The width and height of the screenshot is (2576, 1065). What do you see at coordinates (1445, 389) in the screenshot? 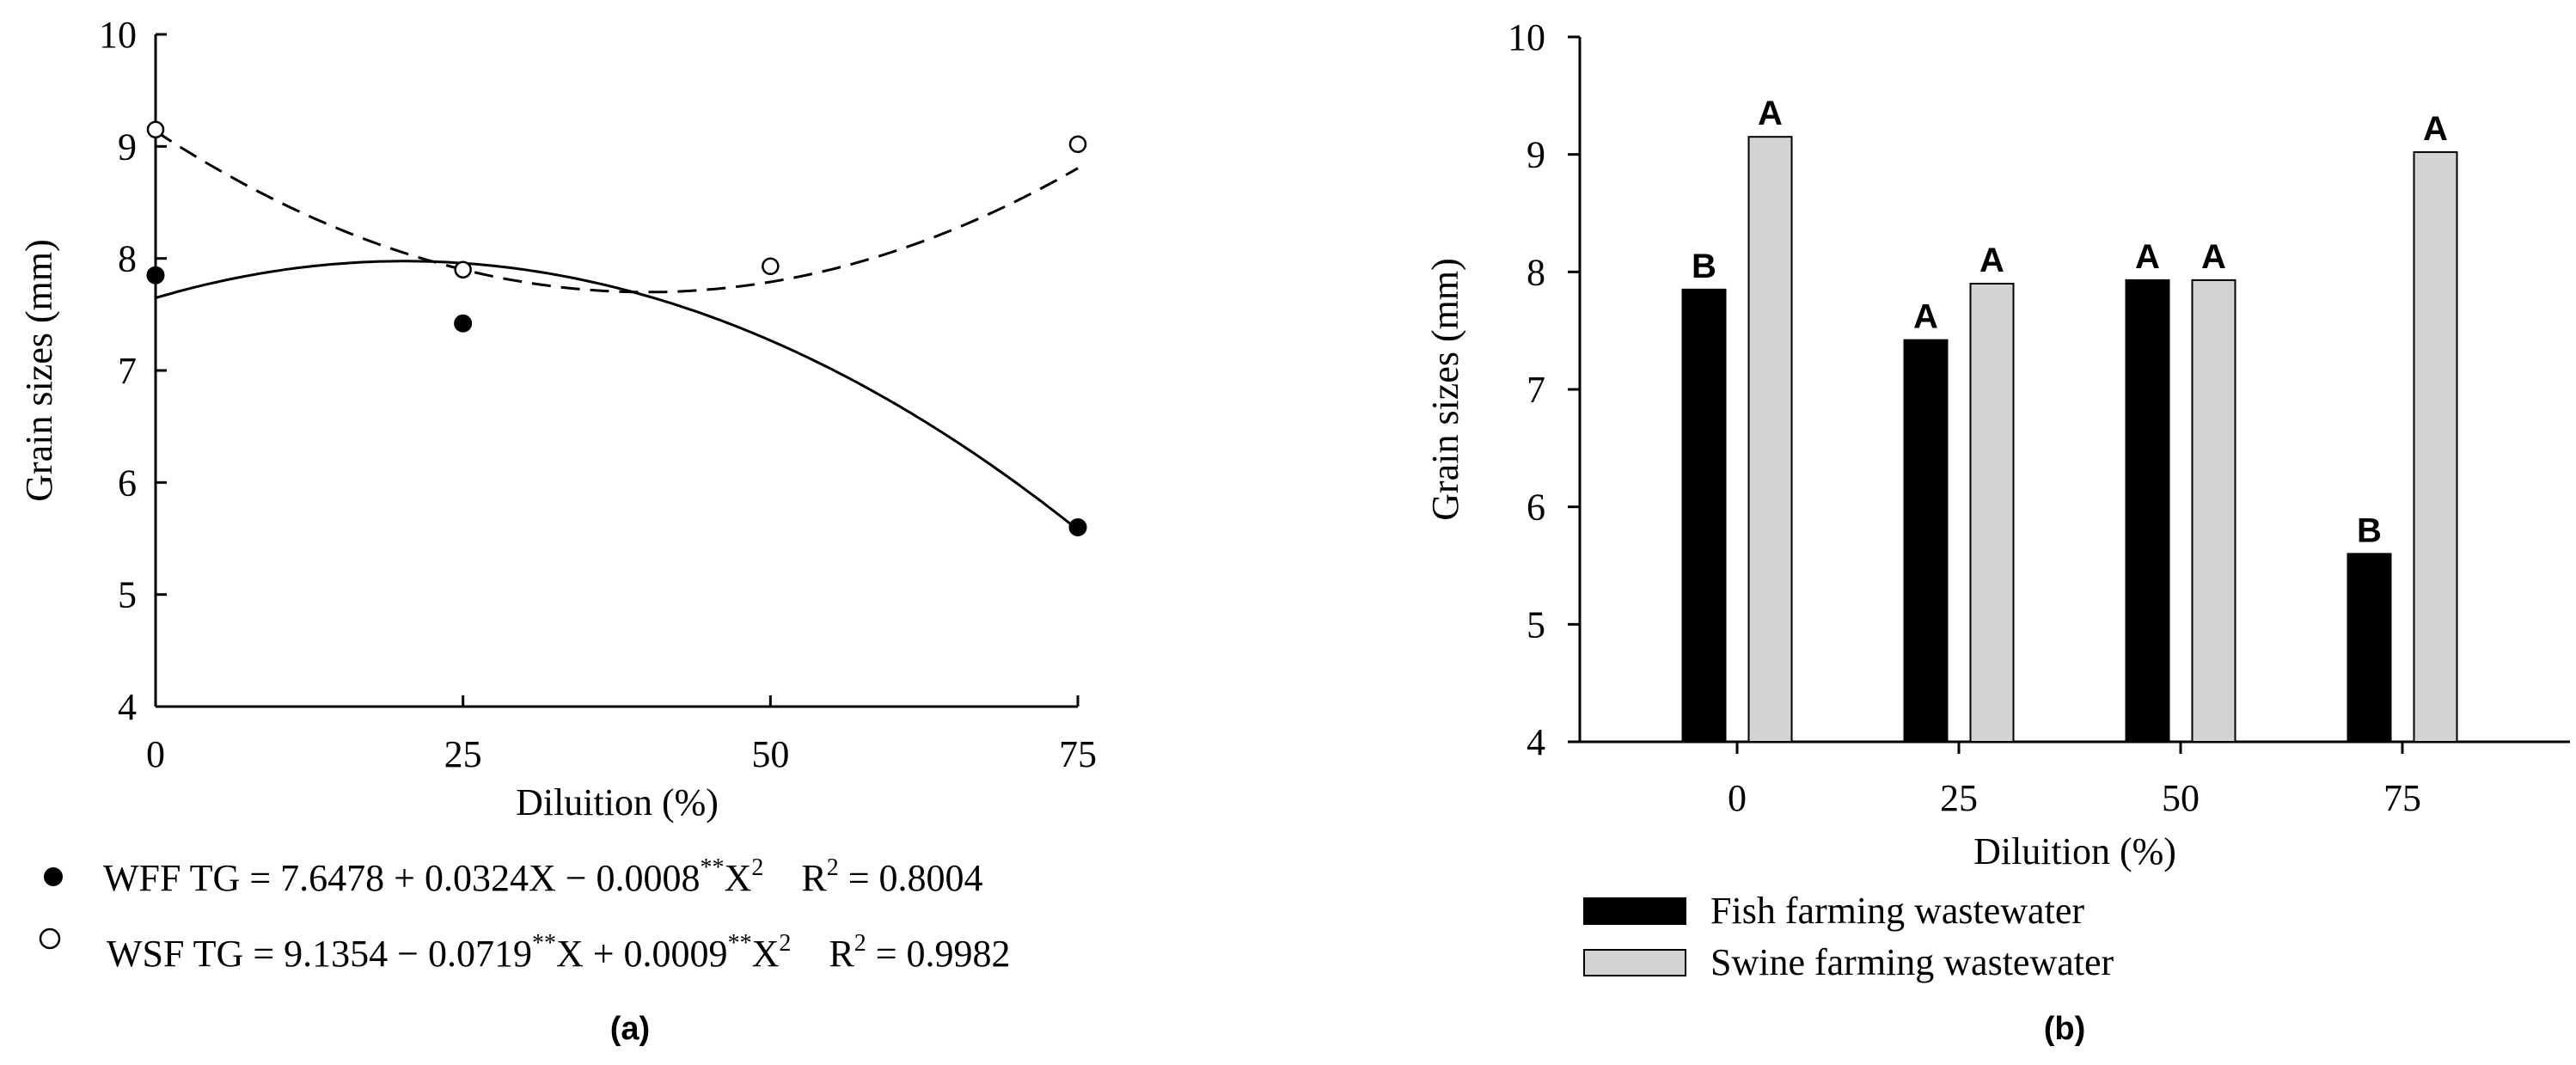
I see `panel-b-y-axis-label: Grain sizes (mm)` at bounding box center [1445, 389].